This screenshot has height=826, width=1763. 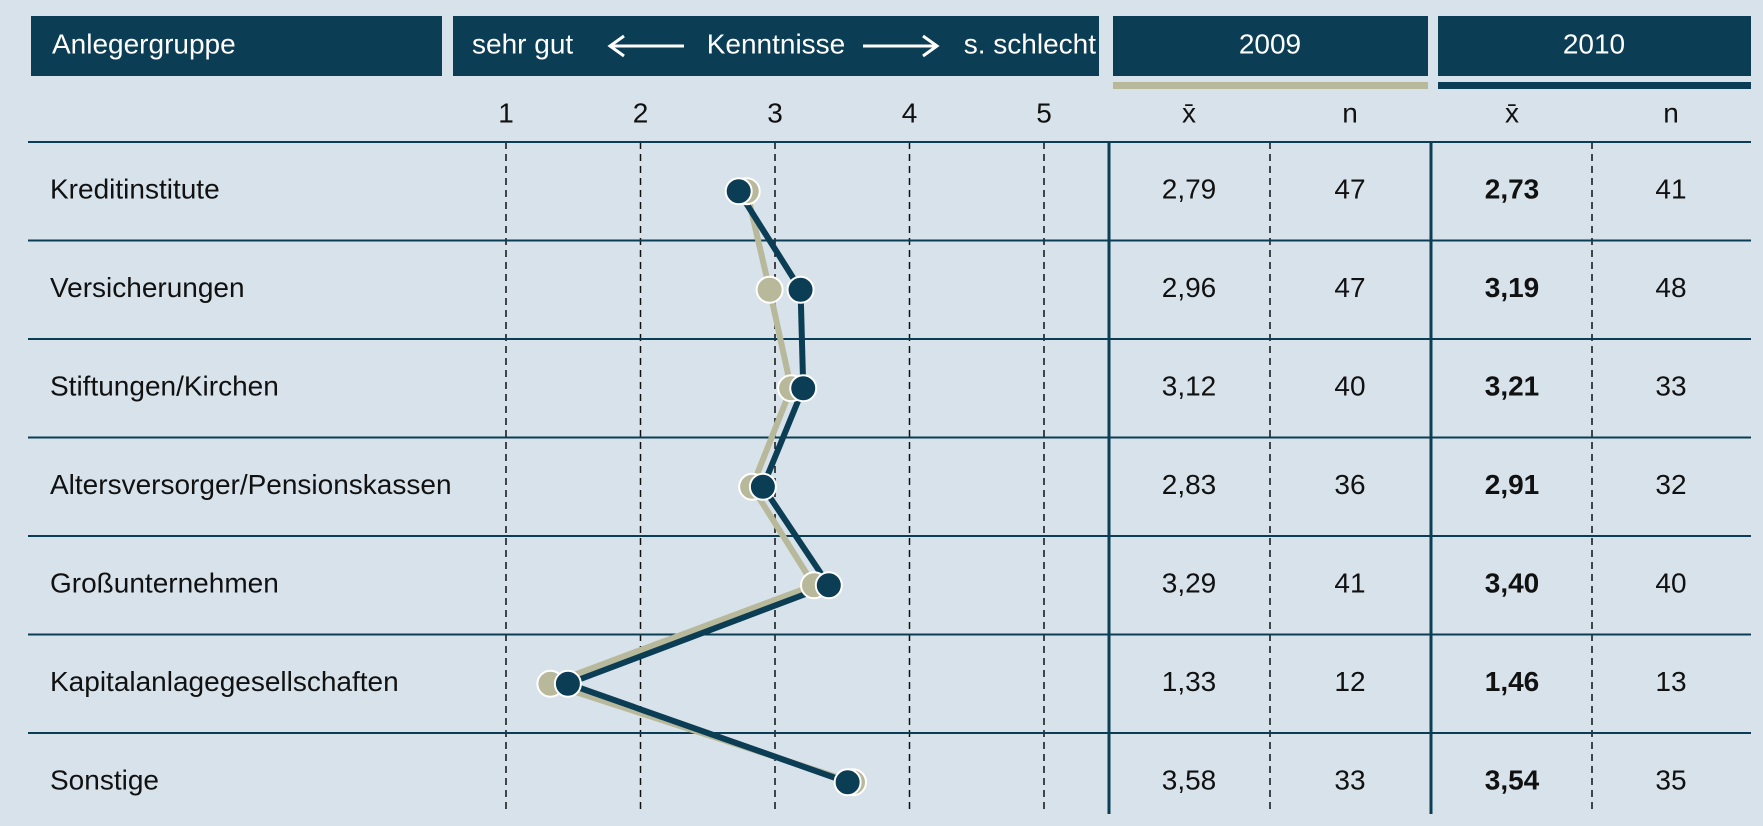 What do you see at coordinates (1512, 386) in the screenshot?
I see `value-label: 3,21` at bounding box center [1512, 386].